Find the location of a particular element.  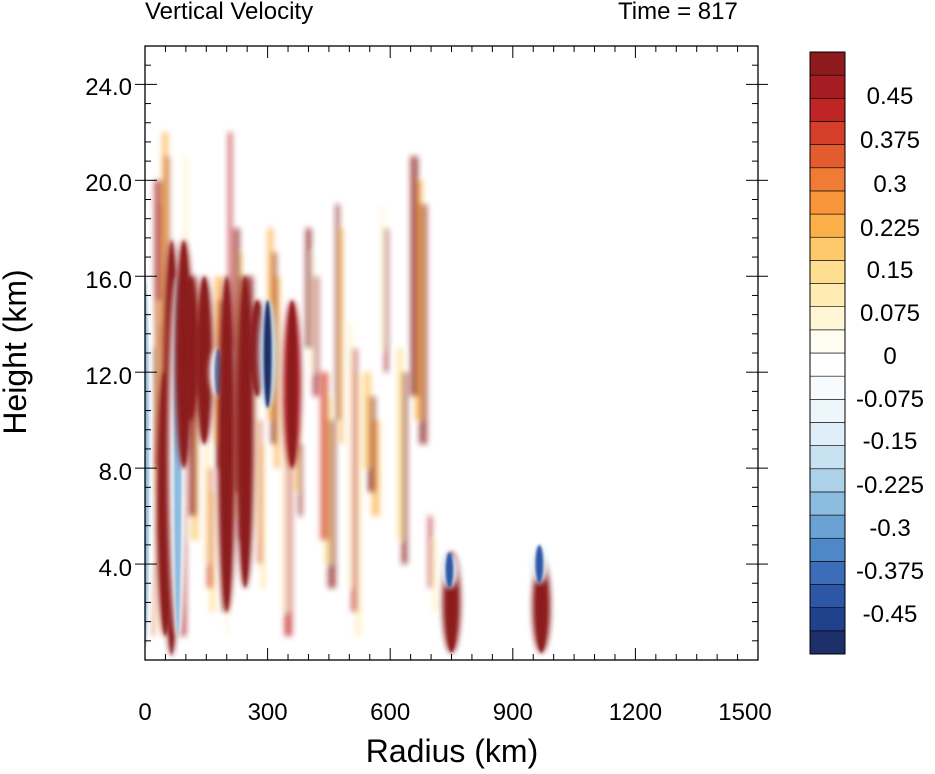

colorbar-label: 0.15 is located at coordinates (890, 270).